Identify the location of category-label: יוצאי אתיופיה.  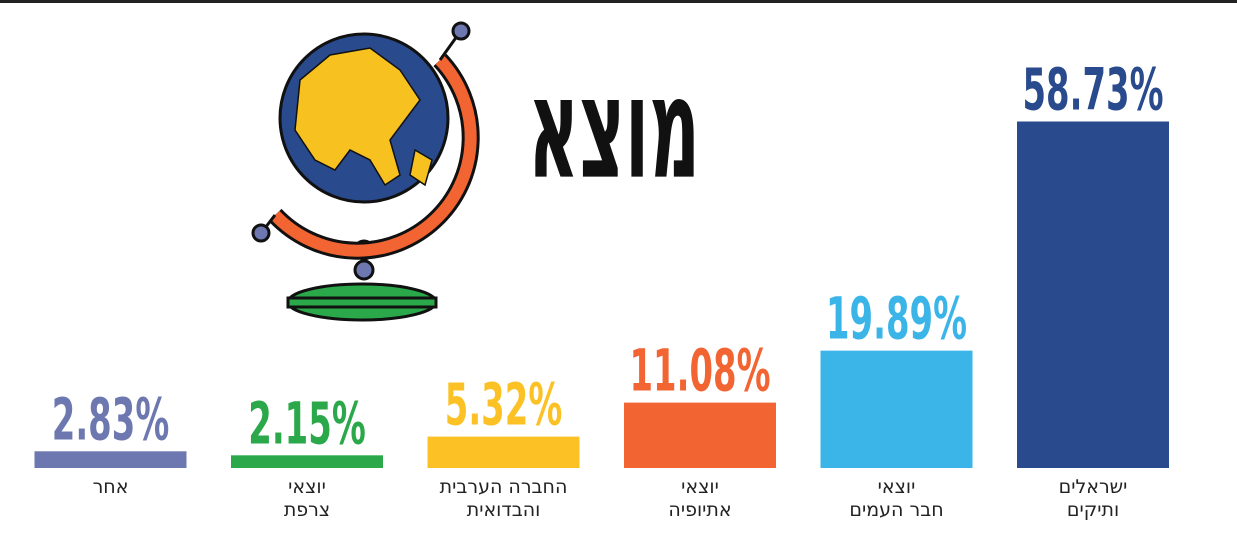
(700, 498).